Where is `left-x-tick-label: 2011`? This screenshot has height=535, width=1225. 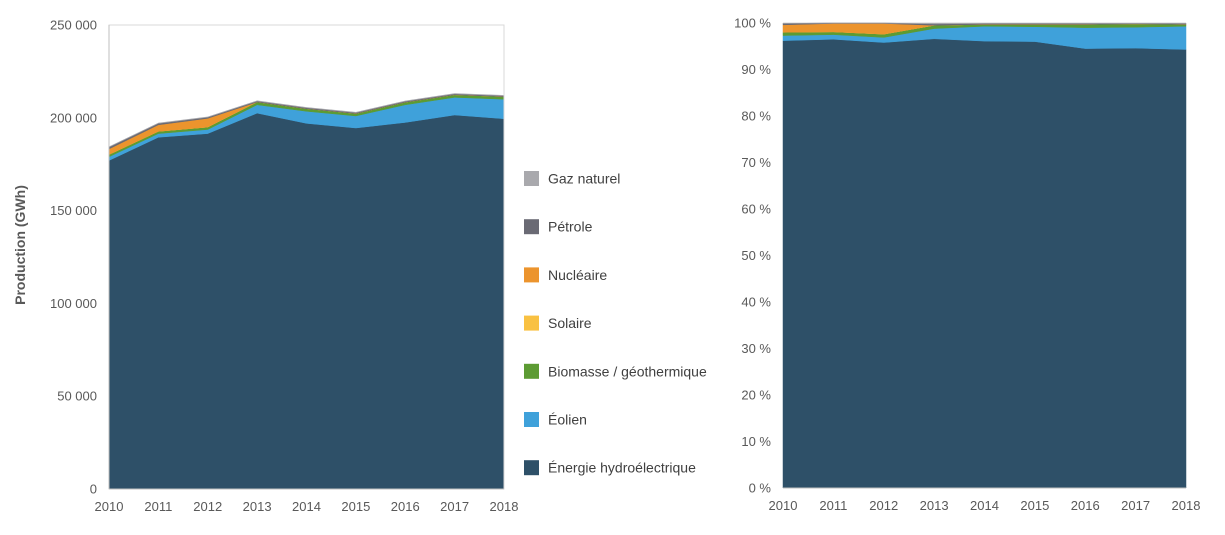 left-x-tick-label: 2011 is located at coordinates (158, 506).